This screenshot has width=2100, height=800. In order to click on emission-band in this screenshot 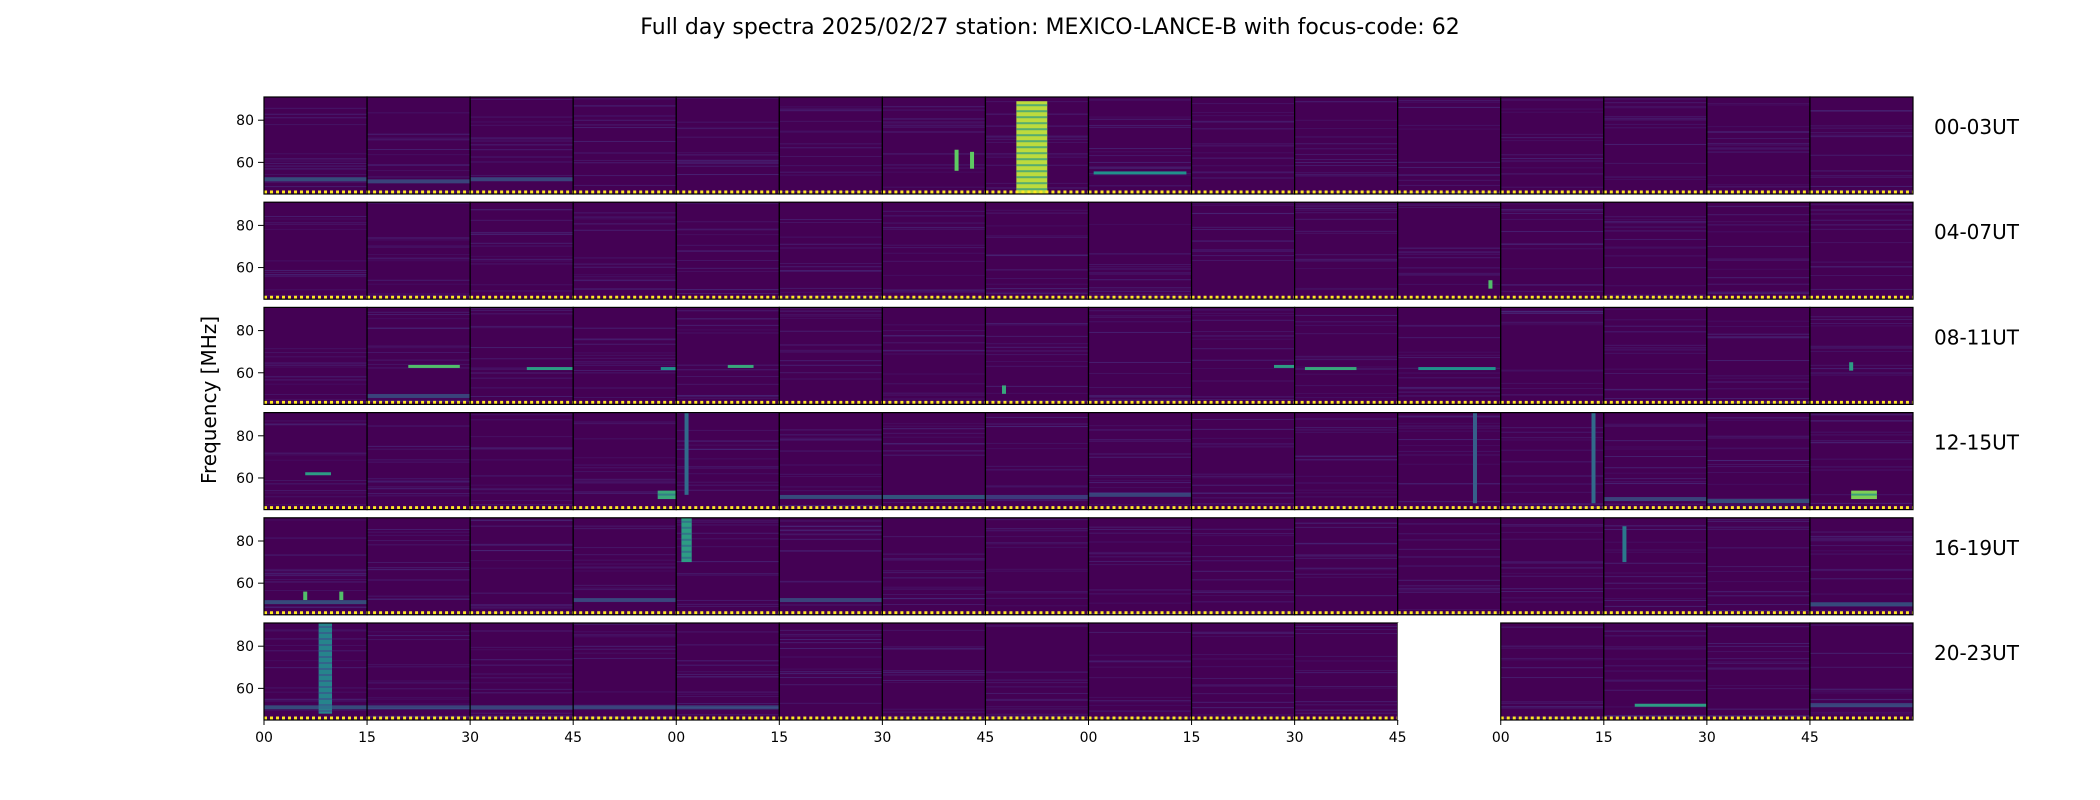, I will do `click(625, 600)`.